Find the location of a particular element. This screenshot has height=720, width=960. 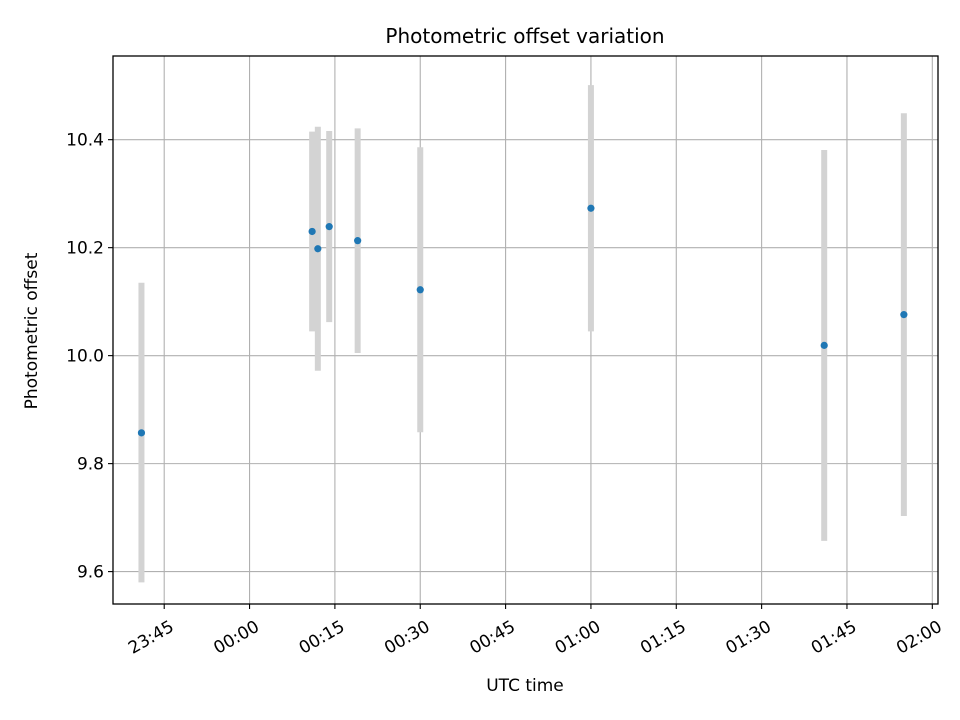

y-axis-ticks: 9.6 9.8 10.0 10.2 10.4 is located at coordinates (89, 357).